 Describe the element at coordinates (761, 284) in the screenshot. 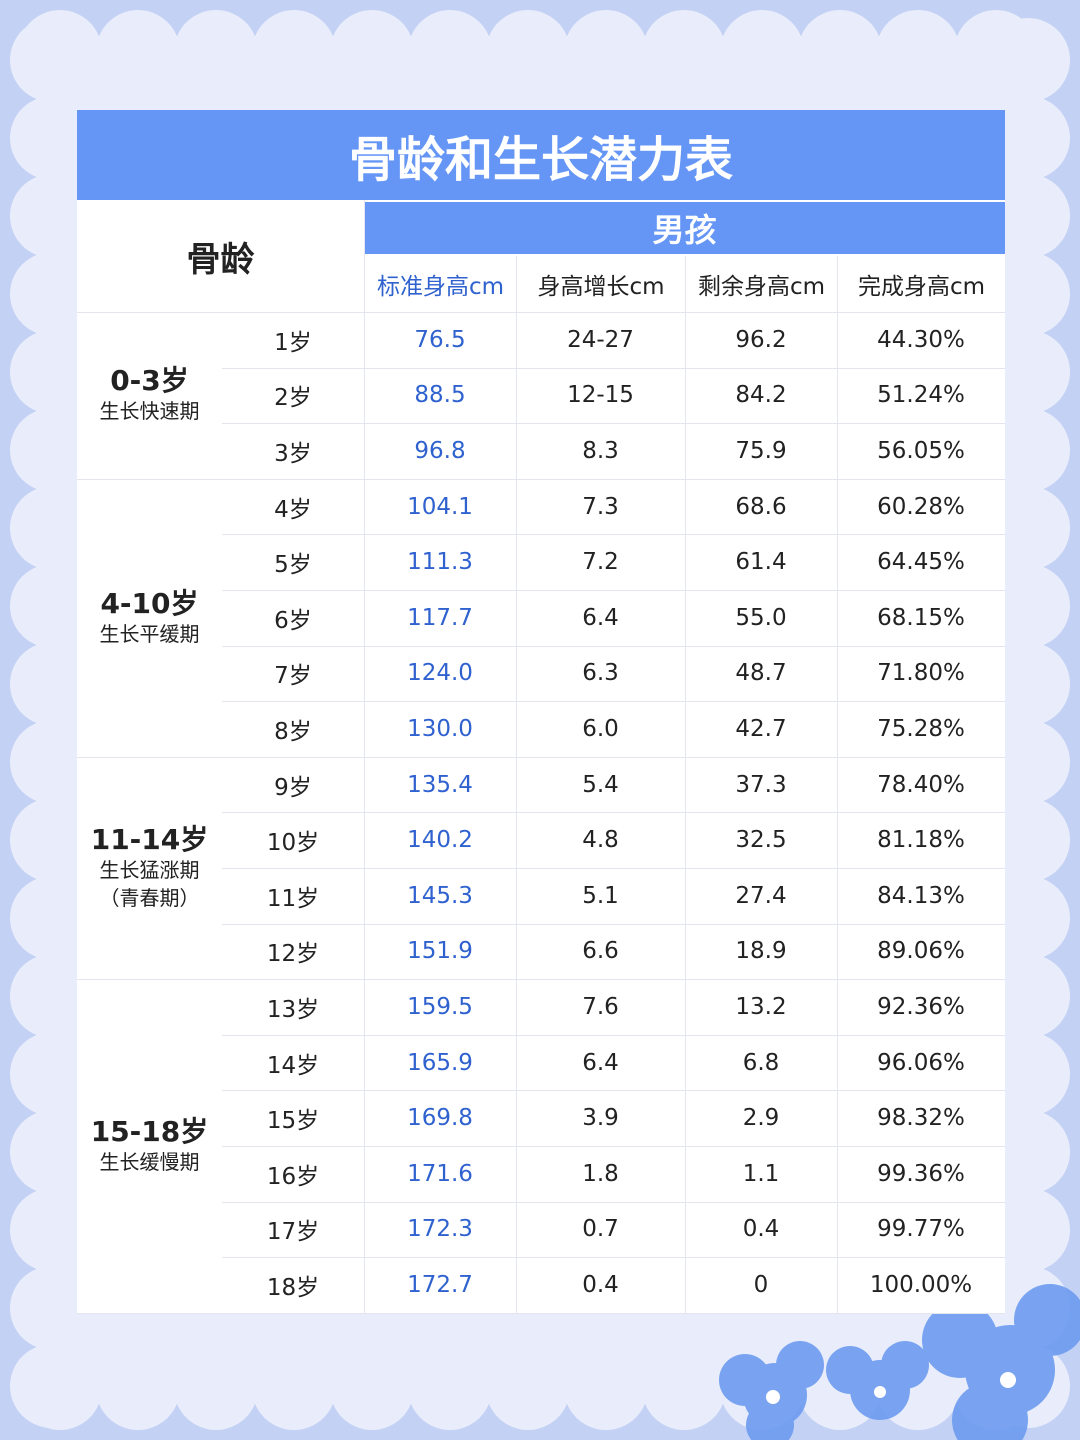

I see `column-header: 剩余身高cm` at that location.